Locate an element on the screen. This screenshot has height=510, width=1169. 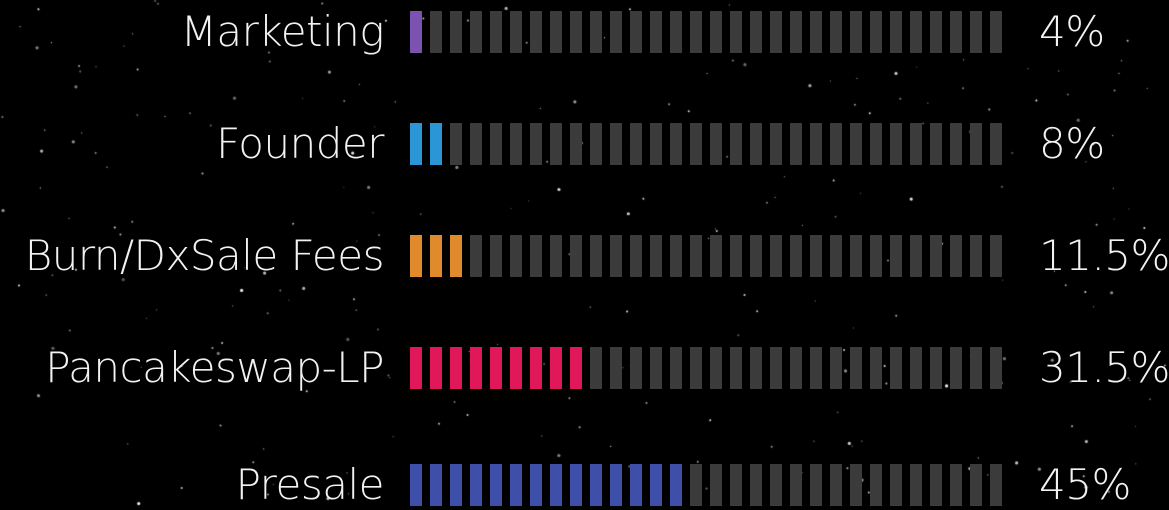
category-label: Founder is located at coordinates (300, 143).